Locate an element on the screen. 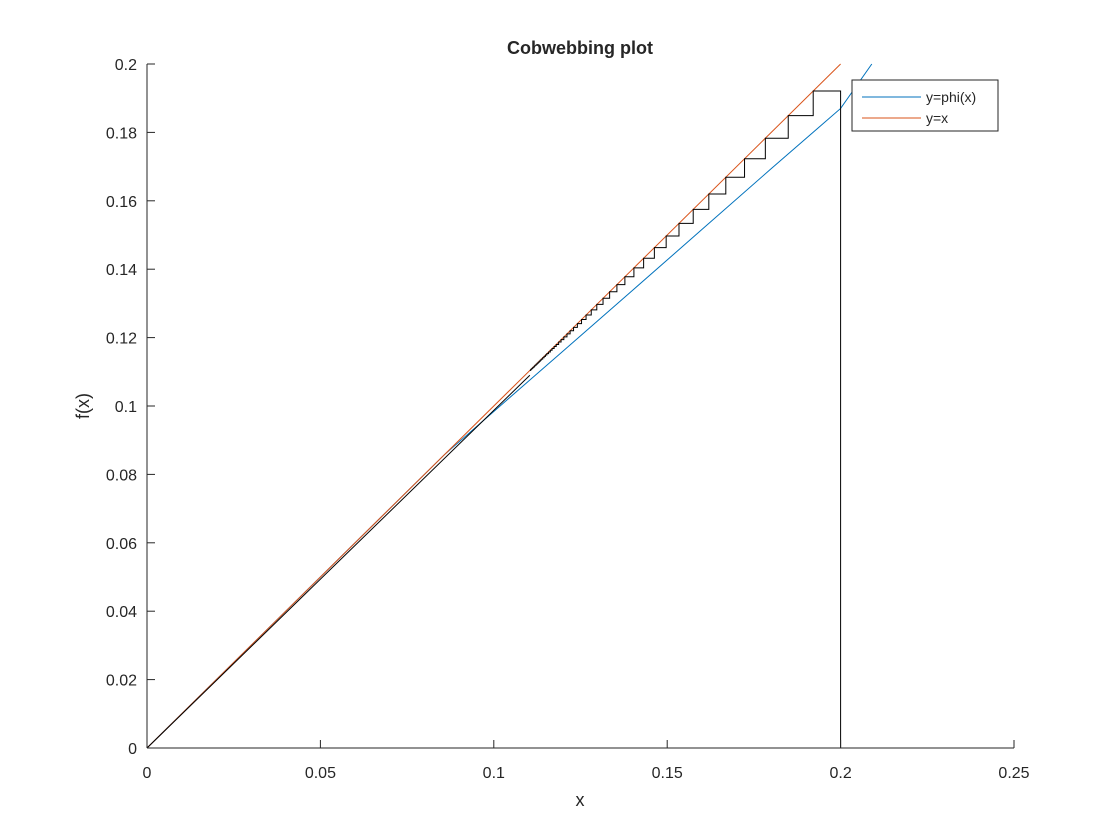 This screenshot has height=840, width=1120. legend-box is located at coordinates (925, 105).